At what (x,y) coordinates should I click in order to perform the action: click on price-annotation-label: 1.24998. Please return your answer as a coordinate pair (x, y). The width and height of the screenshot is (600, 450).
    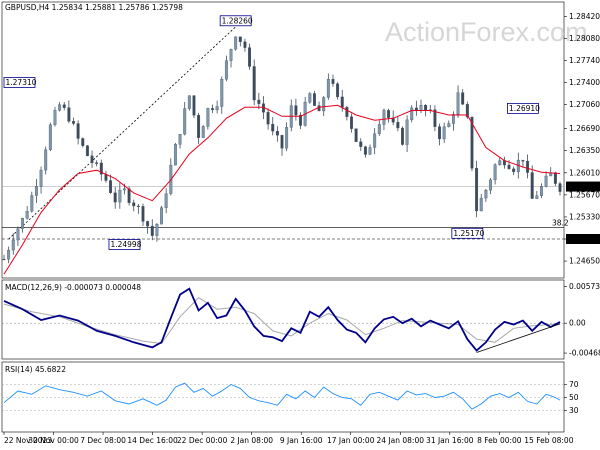
    Looking at the image, I should click on (125, 244).